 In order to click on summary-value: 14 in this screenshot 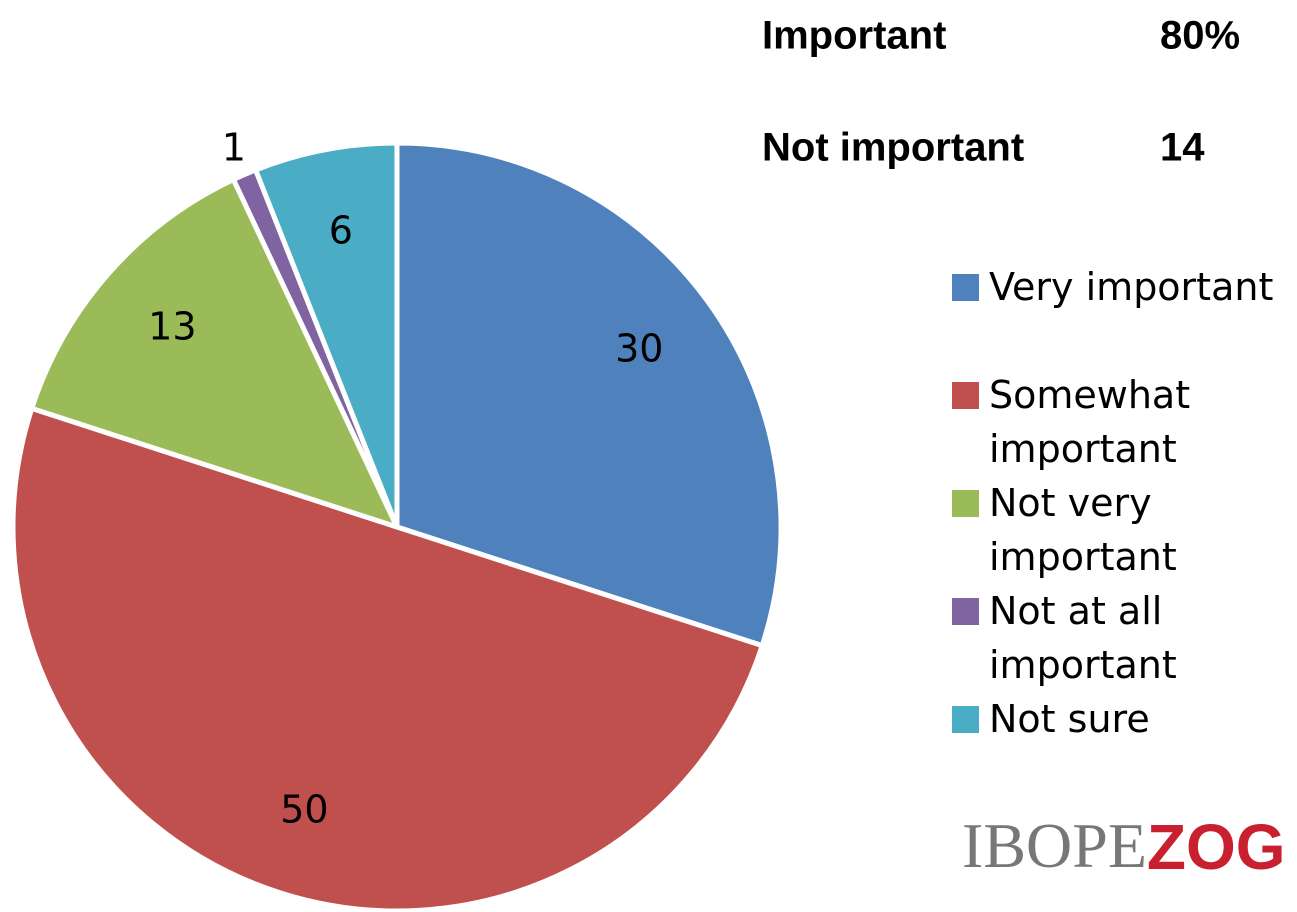, I will do `click(1182, 148)`.